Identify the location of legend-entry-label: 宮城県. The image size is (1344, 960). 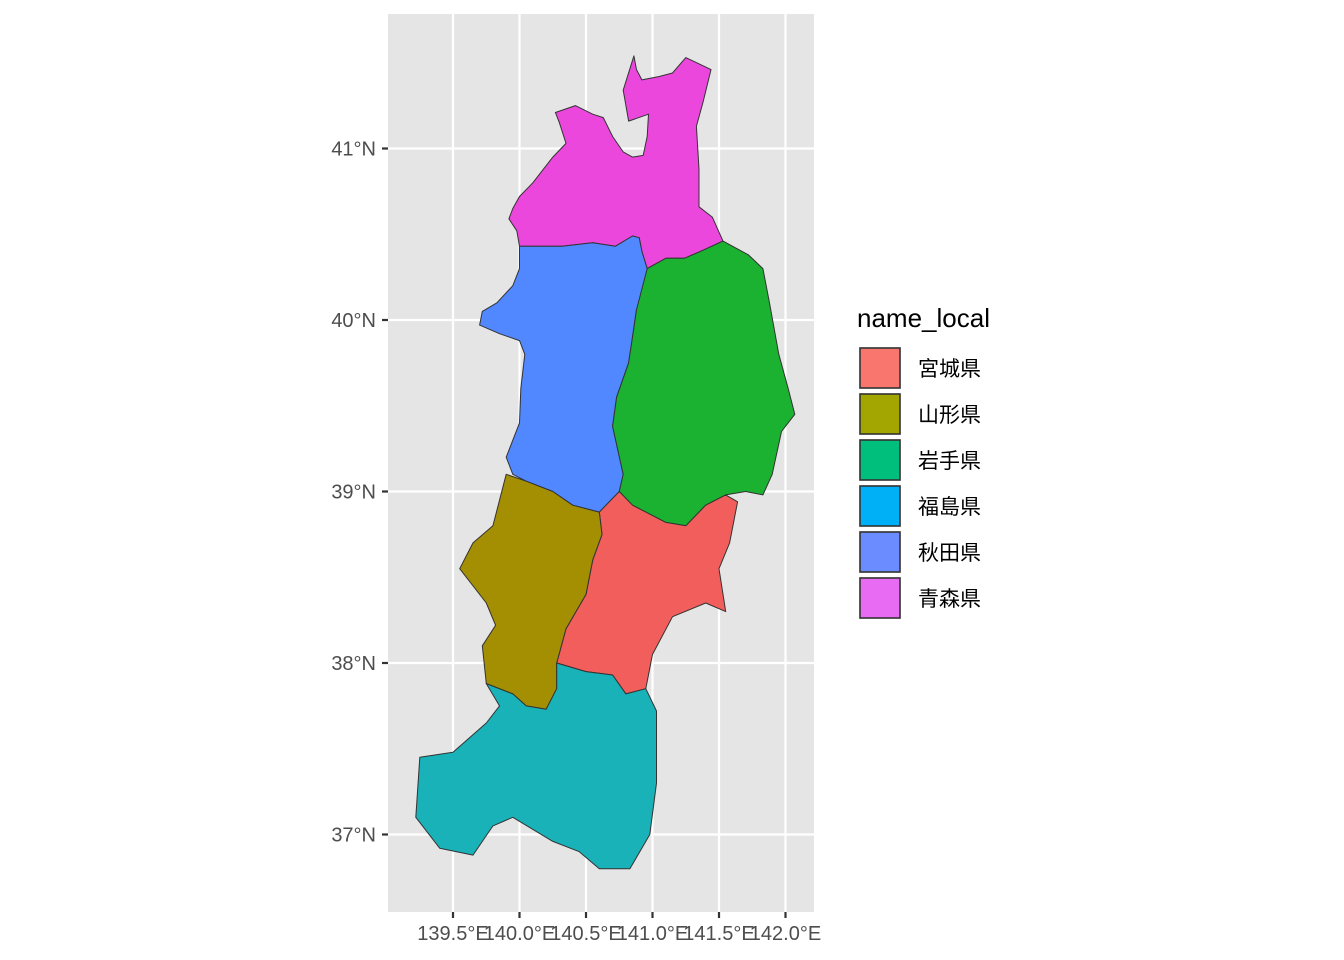
(949, 369).